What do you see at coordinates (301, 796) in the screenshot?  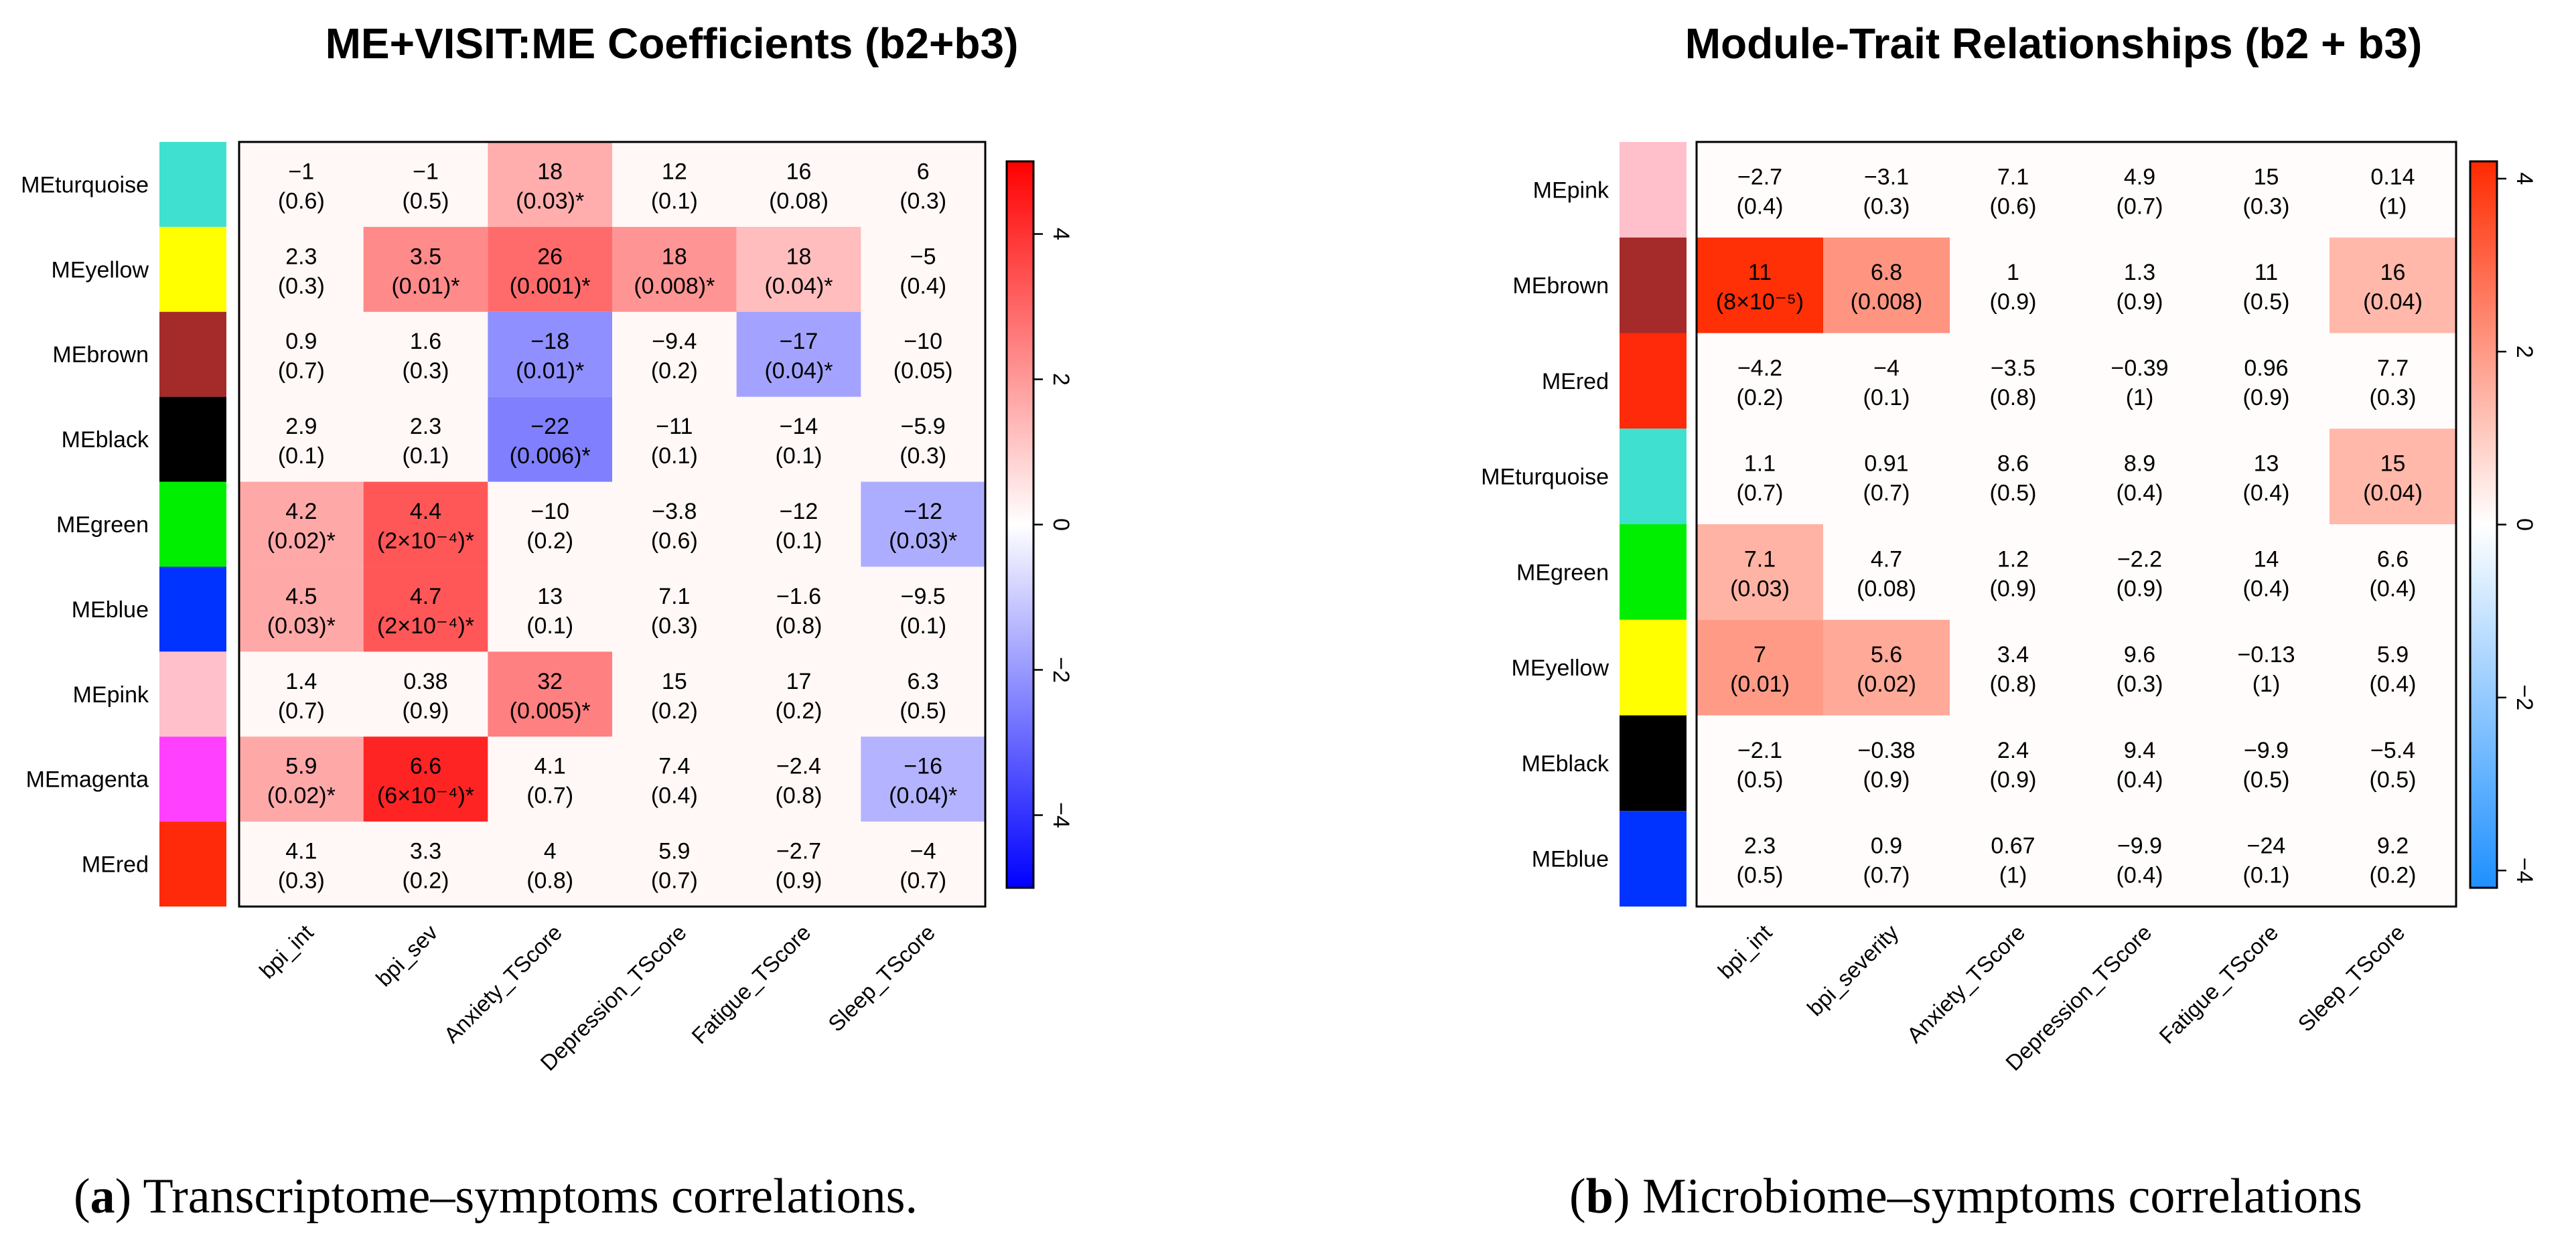 I see `panela-cell-pvalue: (0.02)*` at bounding box center [301, 796].